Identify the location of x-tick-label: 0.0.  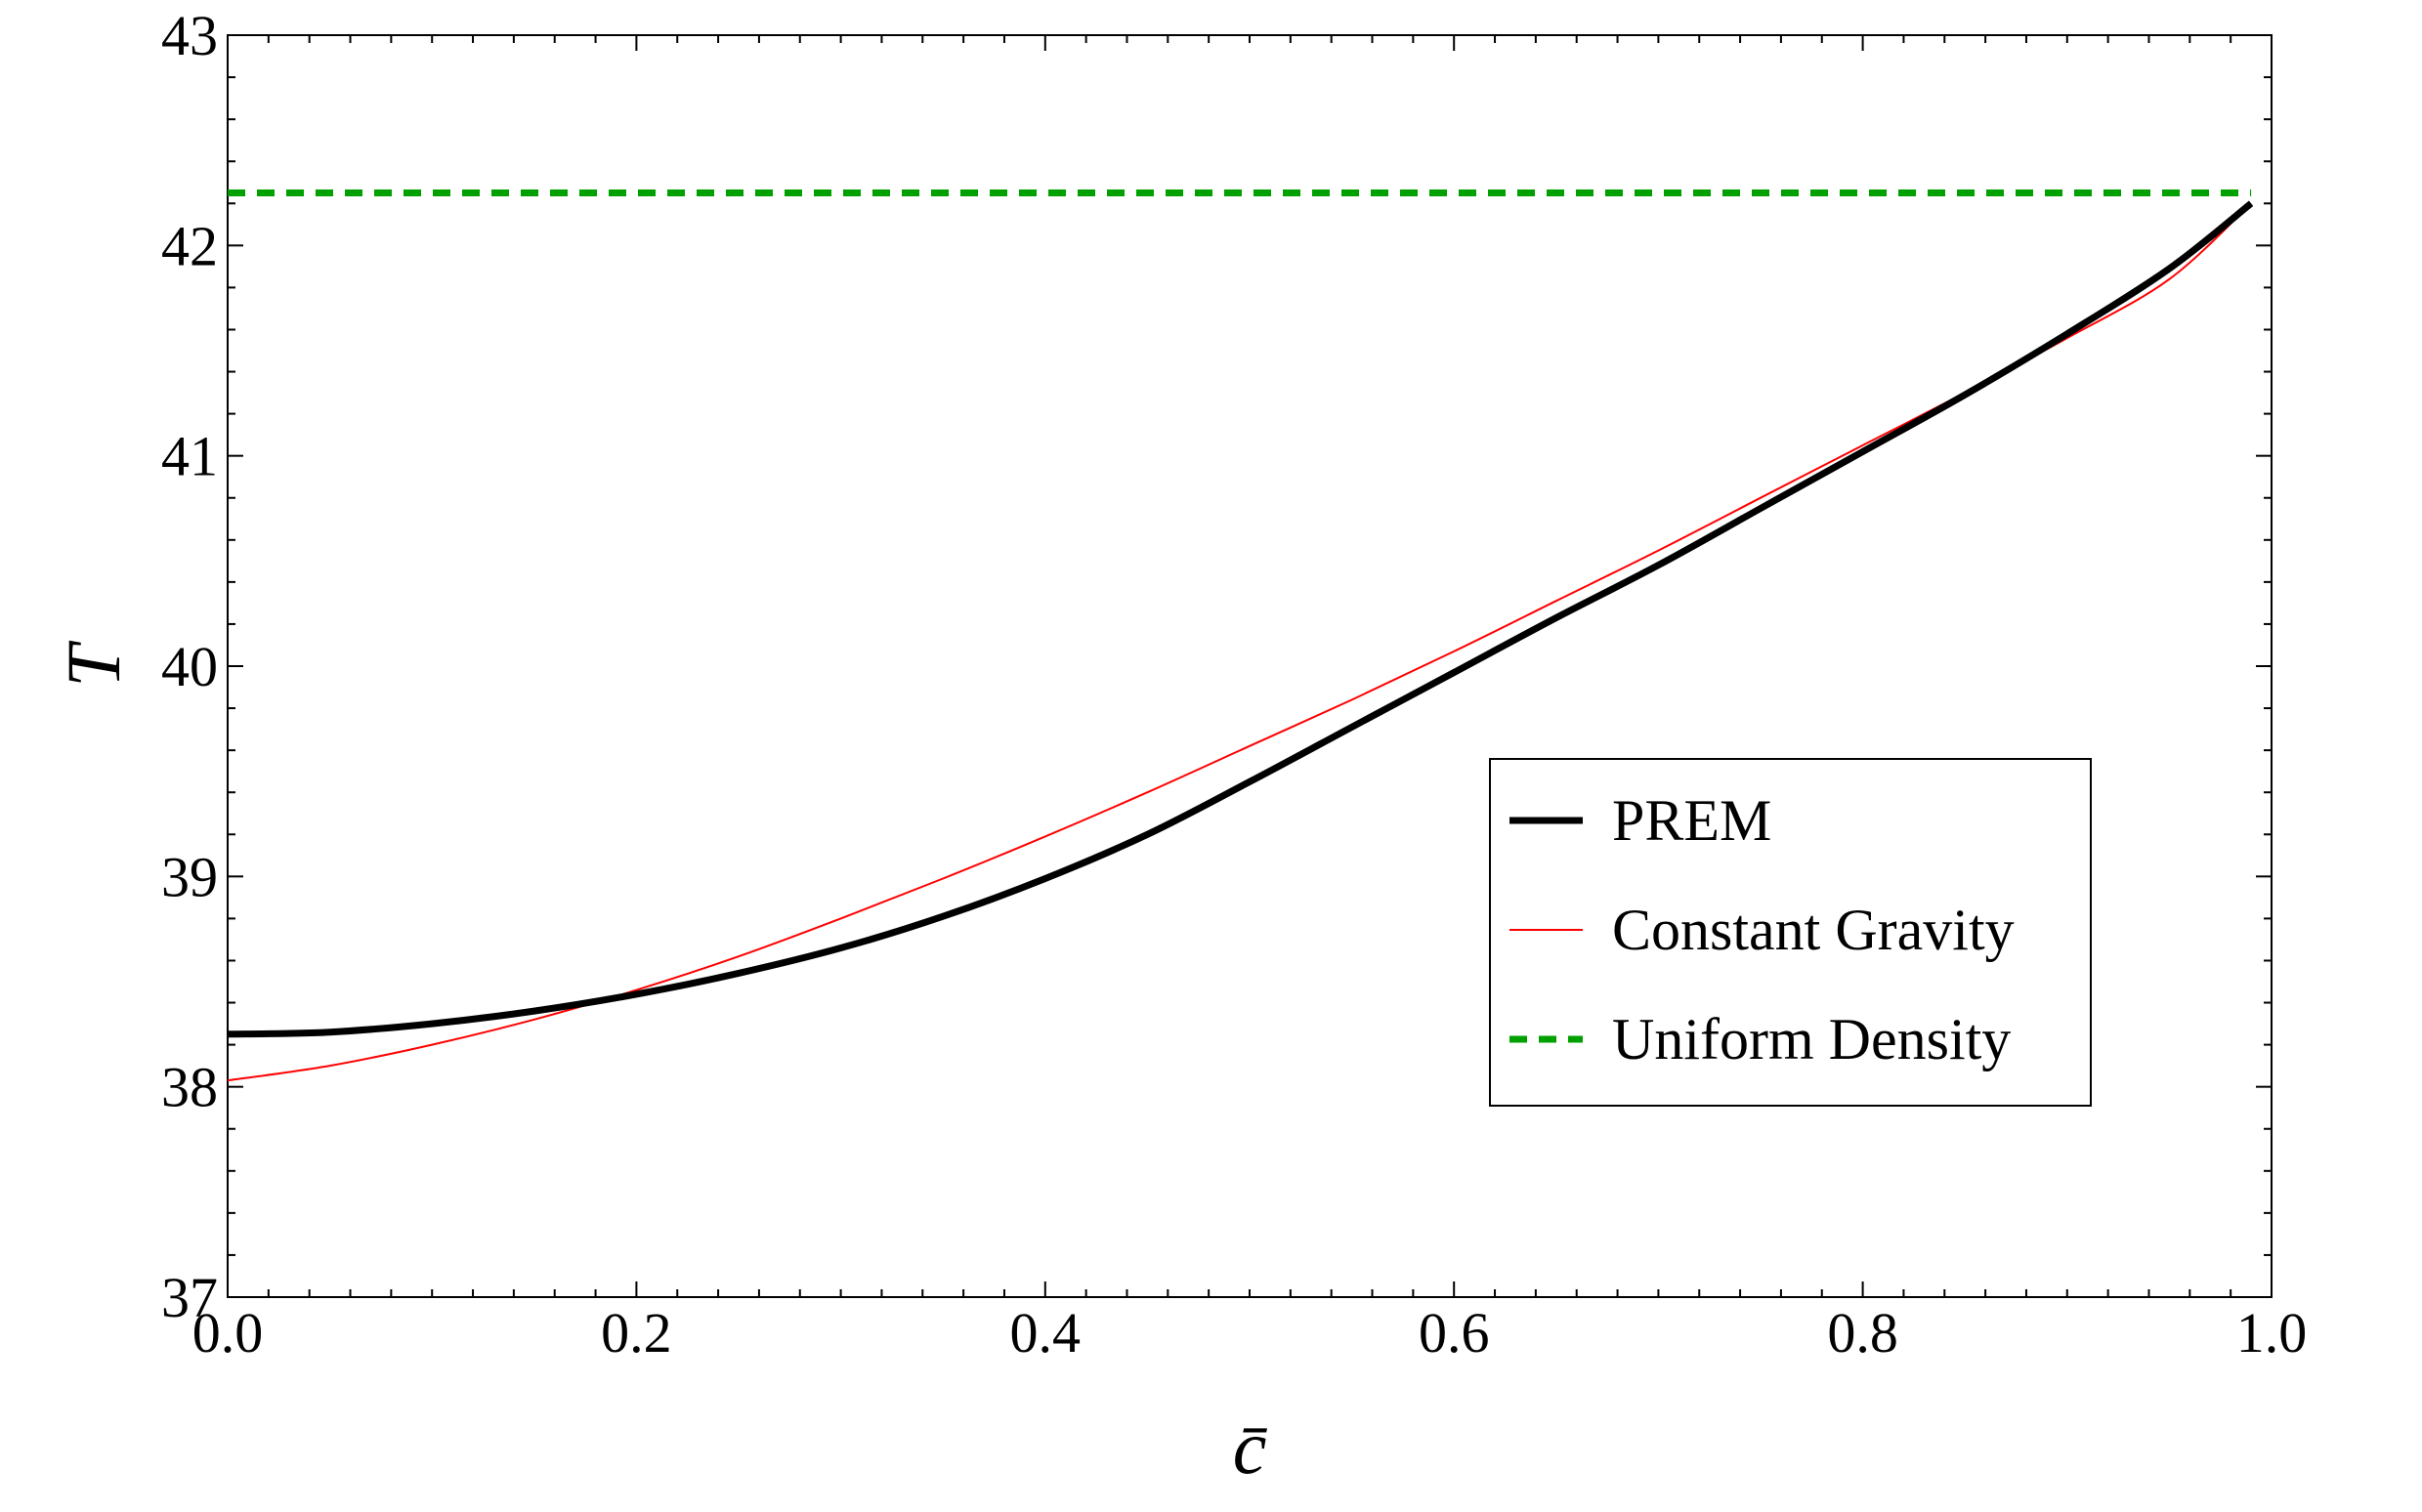
(228, 1333).